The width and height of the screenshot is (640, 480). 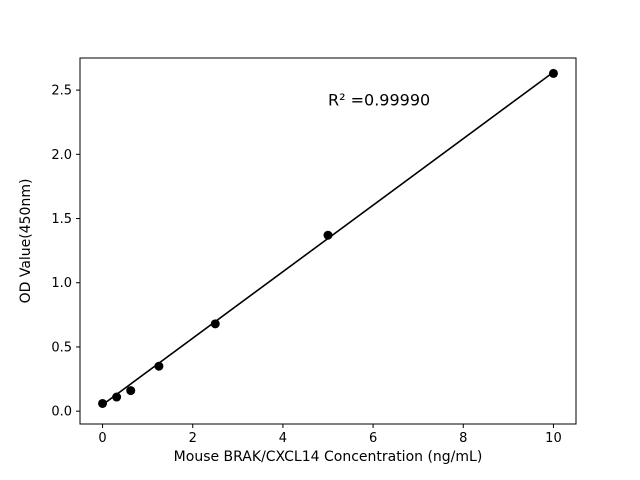 I want to click on x-tick-label: 6, so click(x=373, y=438).